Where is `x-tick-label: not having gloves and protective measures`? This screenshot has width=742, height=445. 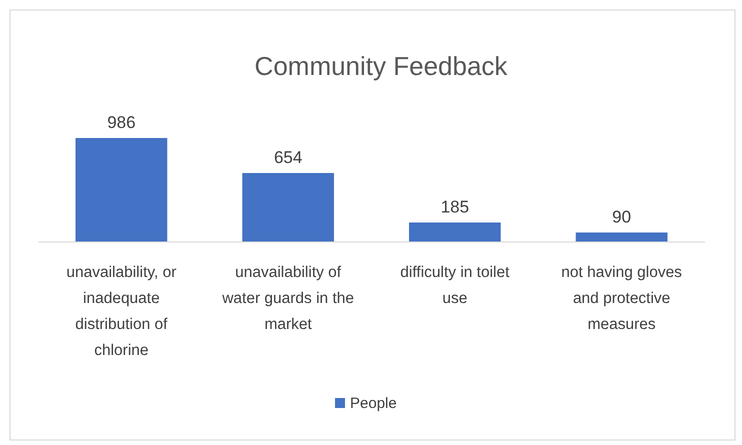 x-tick-label: not having gloves and protective measures is located at coordinates (621, 298).